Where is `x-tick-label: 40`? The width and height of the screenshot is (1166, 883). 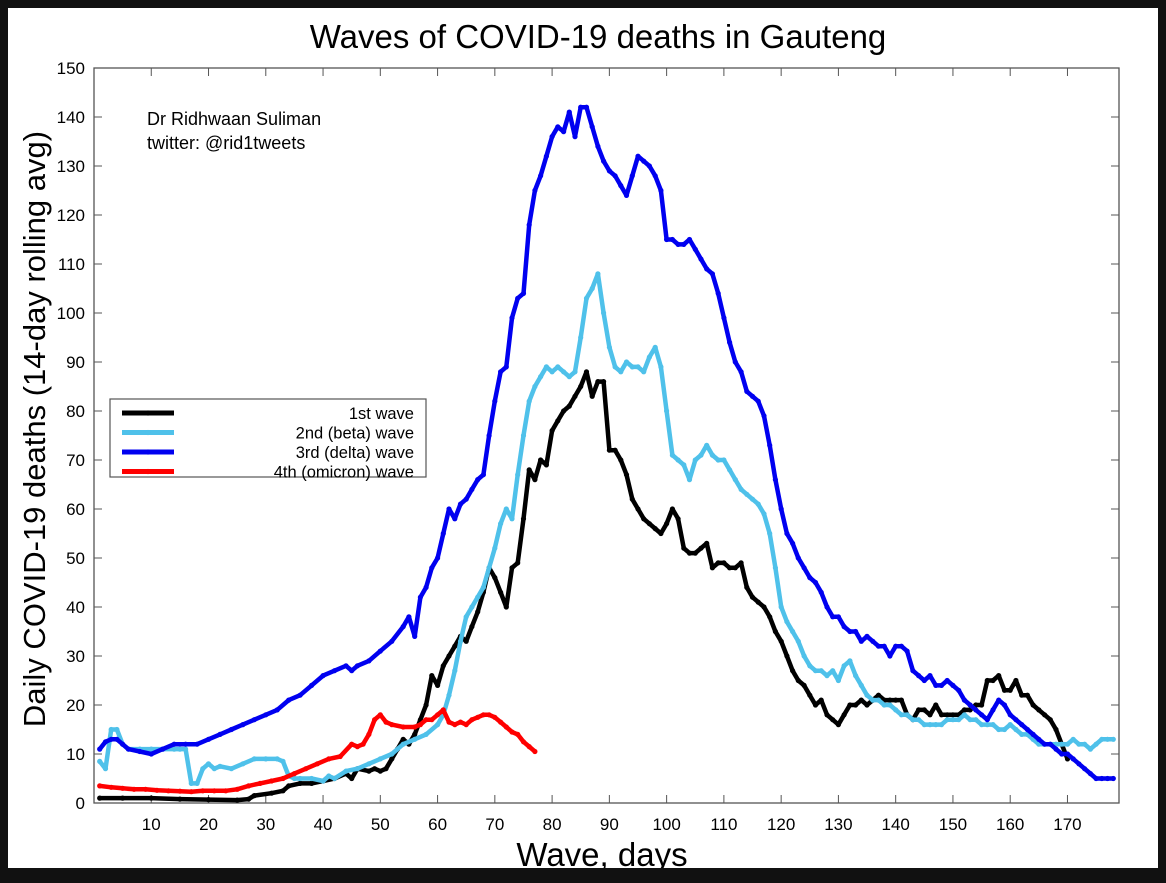
x-tick-label: 40 is located at coordinates (323, 824).